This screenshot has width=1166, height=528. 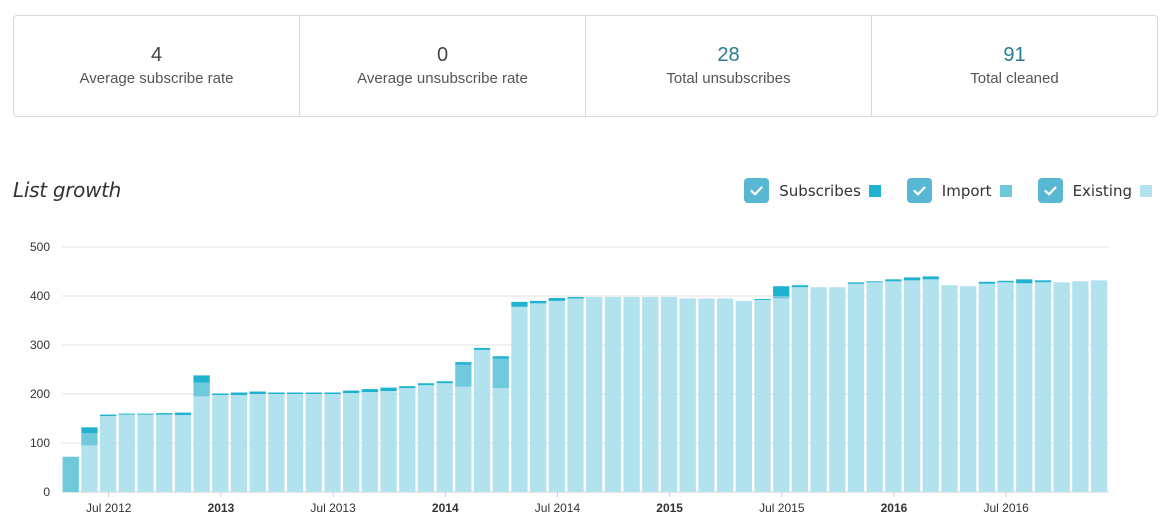 What do you see at coordinates (1014, 55) in the screenshot?
I see `total-cleaned-link: 91` at bounding box center [1014, 55].